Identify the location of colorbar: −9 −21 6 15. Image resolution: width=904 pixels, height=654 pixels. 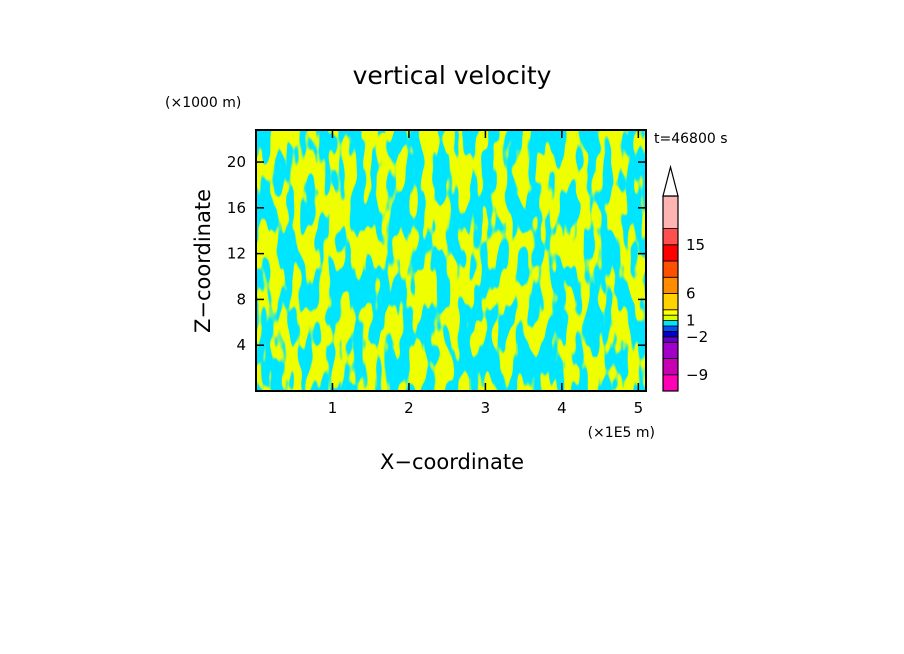
(685, 278).